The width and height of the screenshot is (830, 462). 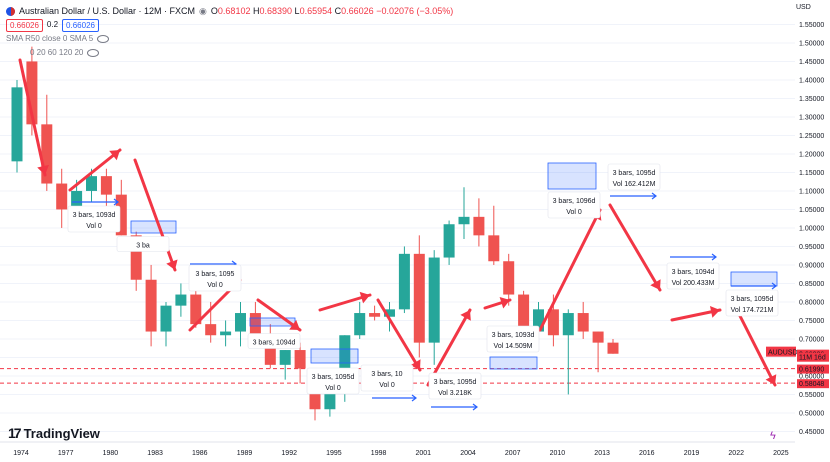 What do you see at coordinates (811, 321) in the screenshot?
I see `price-tick-label: 0.75000` at bounding box center [811, 321].